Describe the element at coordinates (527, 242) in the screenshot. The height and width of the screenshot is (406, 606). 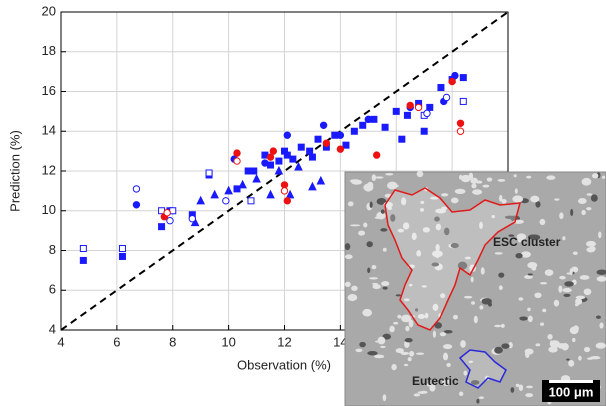
I see `cluster-label: ESC cluster` at that location.